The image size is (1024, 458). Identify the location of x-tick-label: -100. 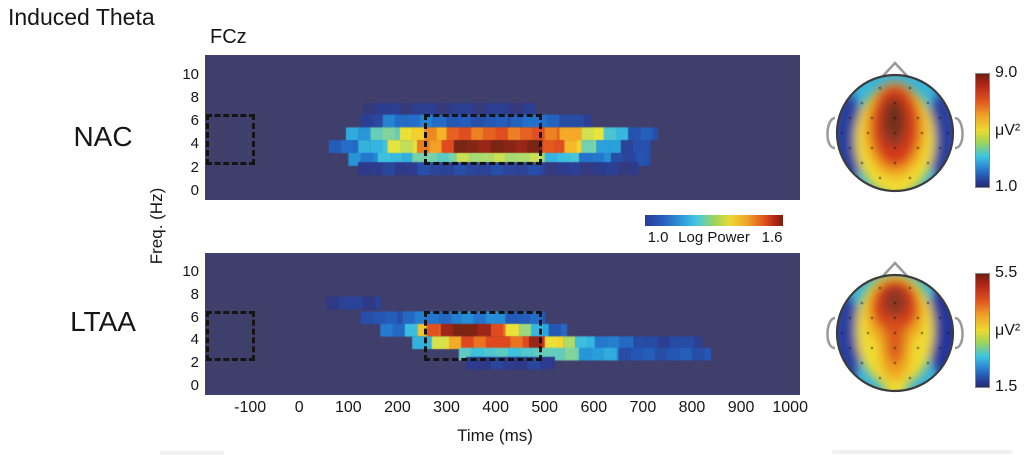
(250, 407).